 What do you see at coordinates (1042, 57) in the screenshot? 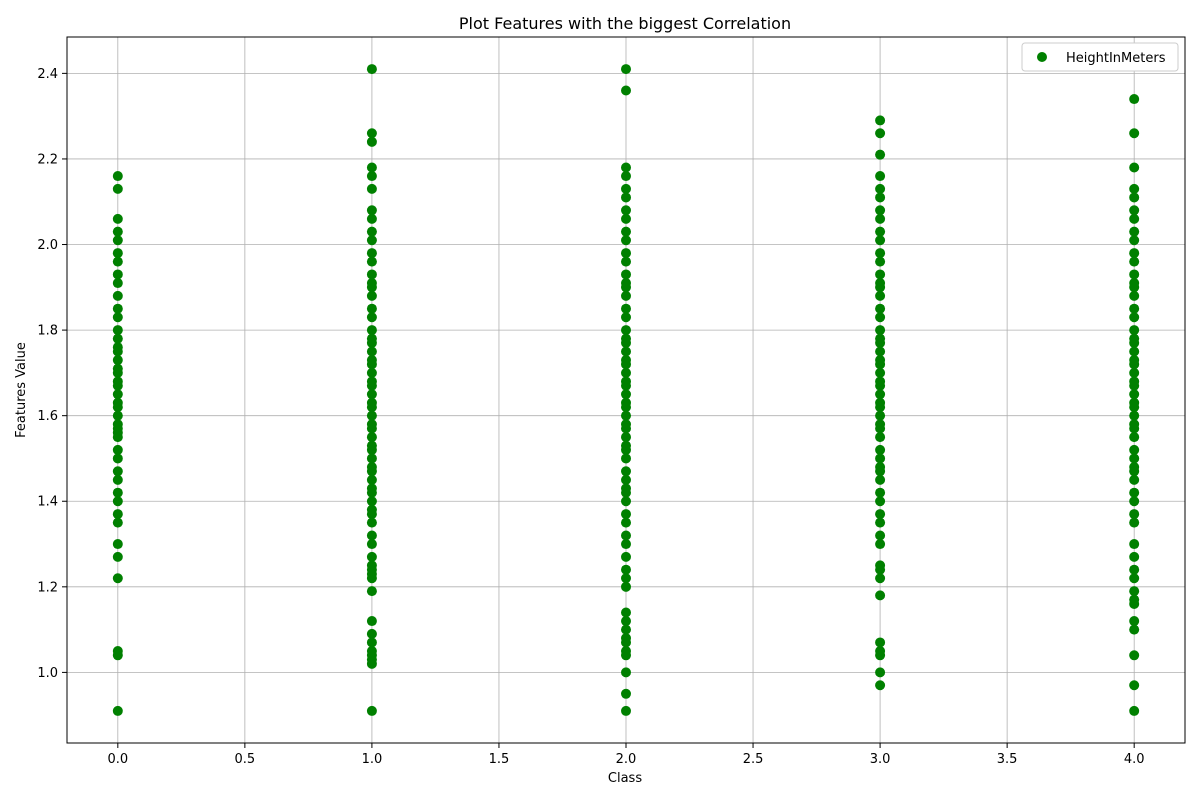
I see `legend-marker` at bounding box center [1042, 57].